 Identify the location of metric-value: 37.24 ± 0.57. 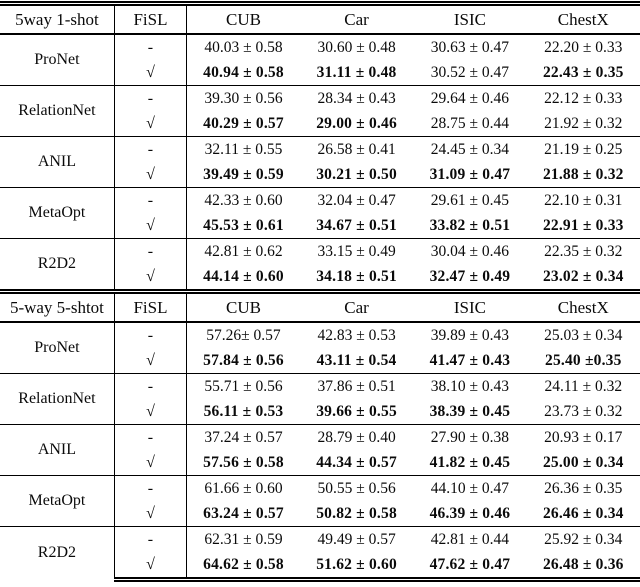
(243, 437).